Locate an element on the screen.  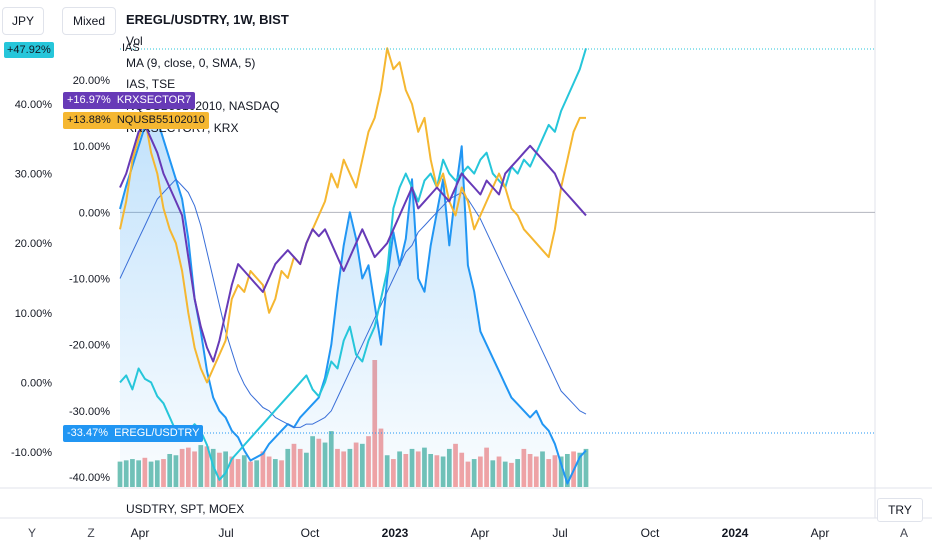
y-left-tick-label: -10.00% is located at coordinates (31, 453).